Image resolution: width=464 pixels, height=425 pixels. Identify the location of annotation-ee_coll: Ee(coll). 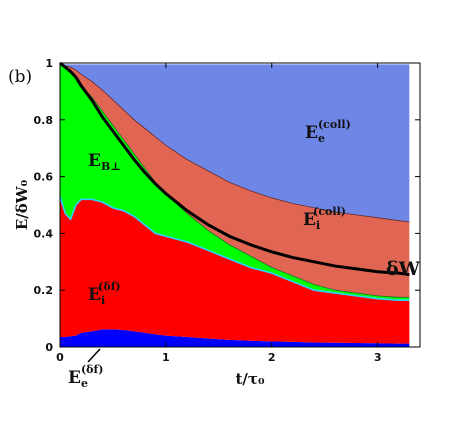
(328, 131).